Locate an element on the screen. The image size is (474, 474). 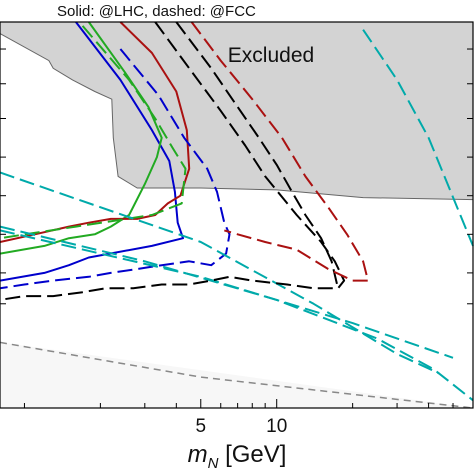
x-axis-label: mN [GeV] is located at coordinates (237, 456).